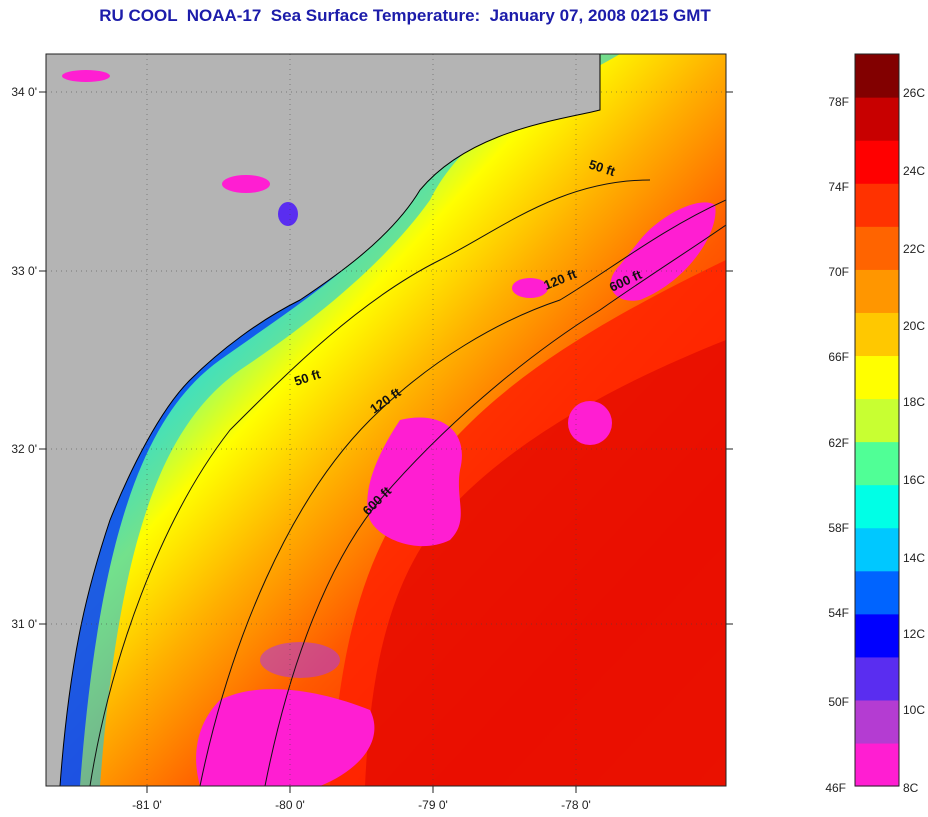  I want to click on cbar-c-14: 14C, so click(914, 558).